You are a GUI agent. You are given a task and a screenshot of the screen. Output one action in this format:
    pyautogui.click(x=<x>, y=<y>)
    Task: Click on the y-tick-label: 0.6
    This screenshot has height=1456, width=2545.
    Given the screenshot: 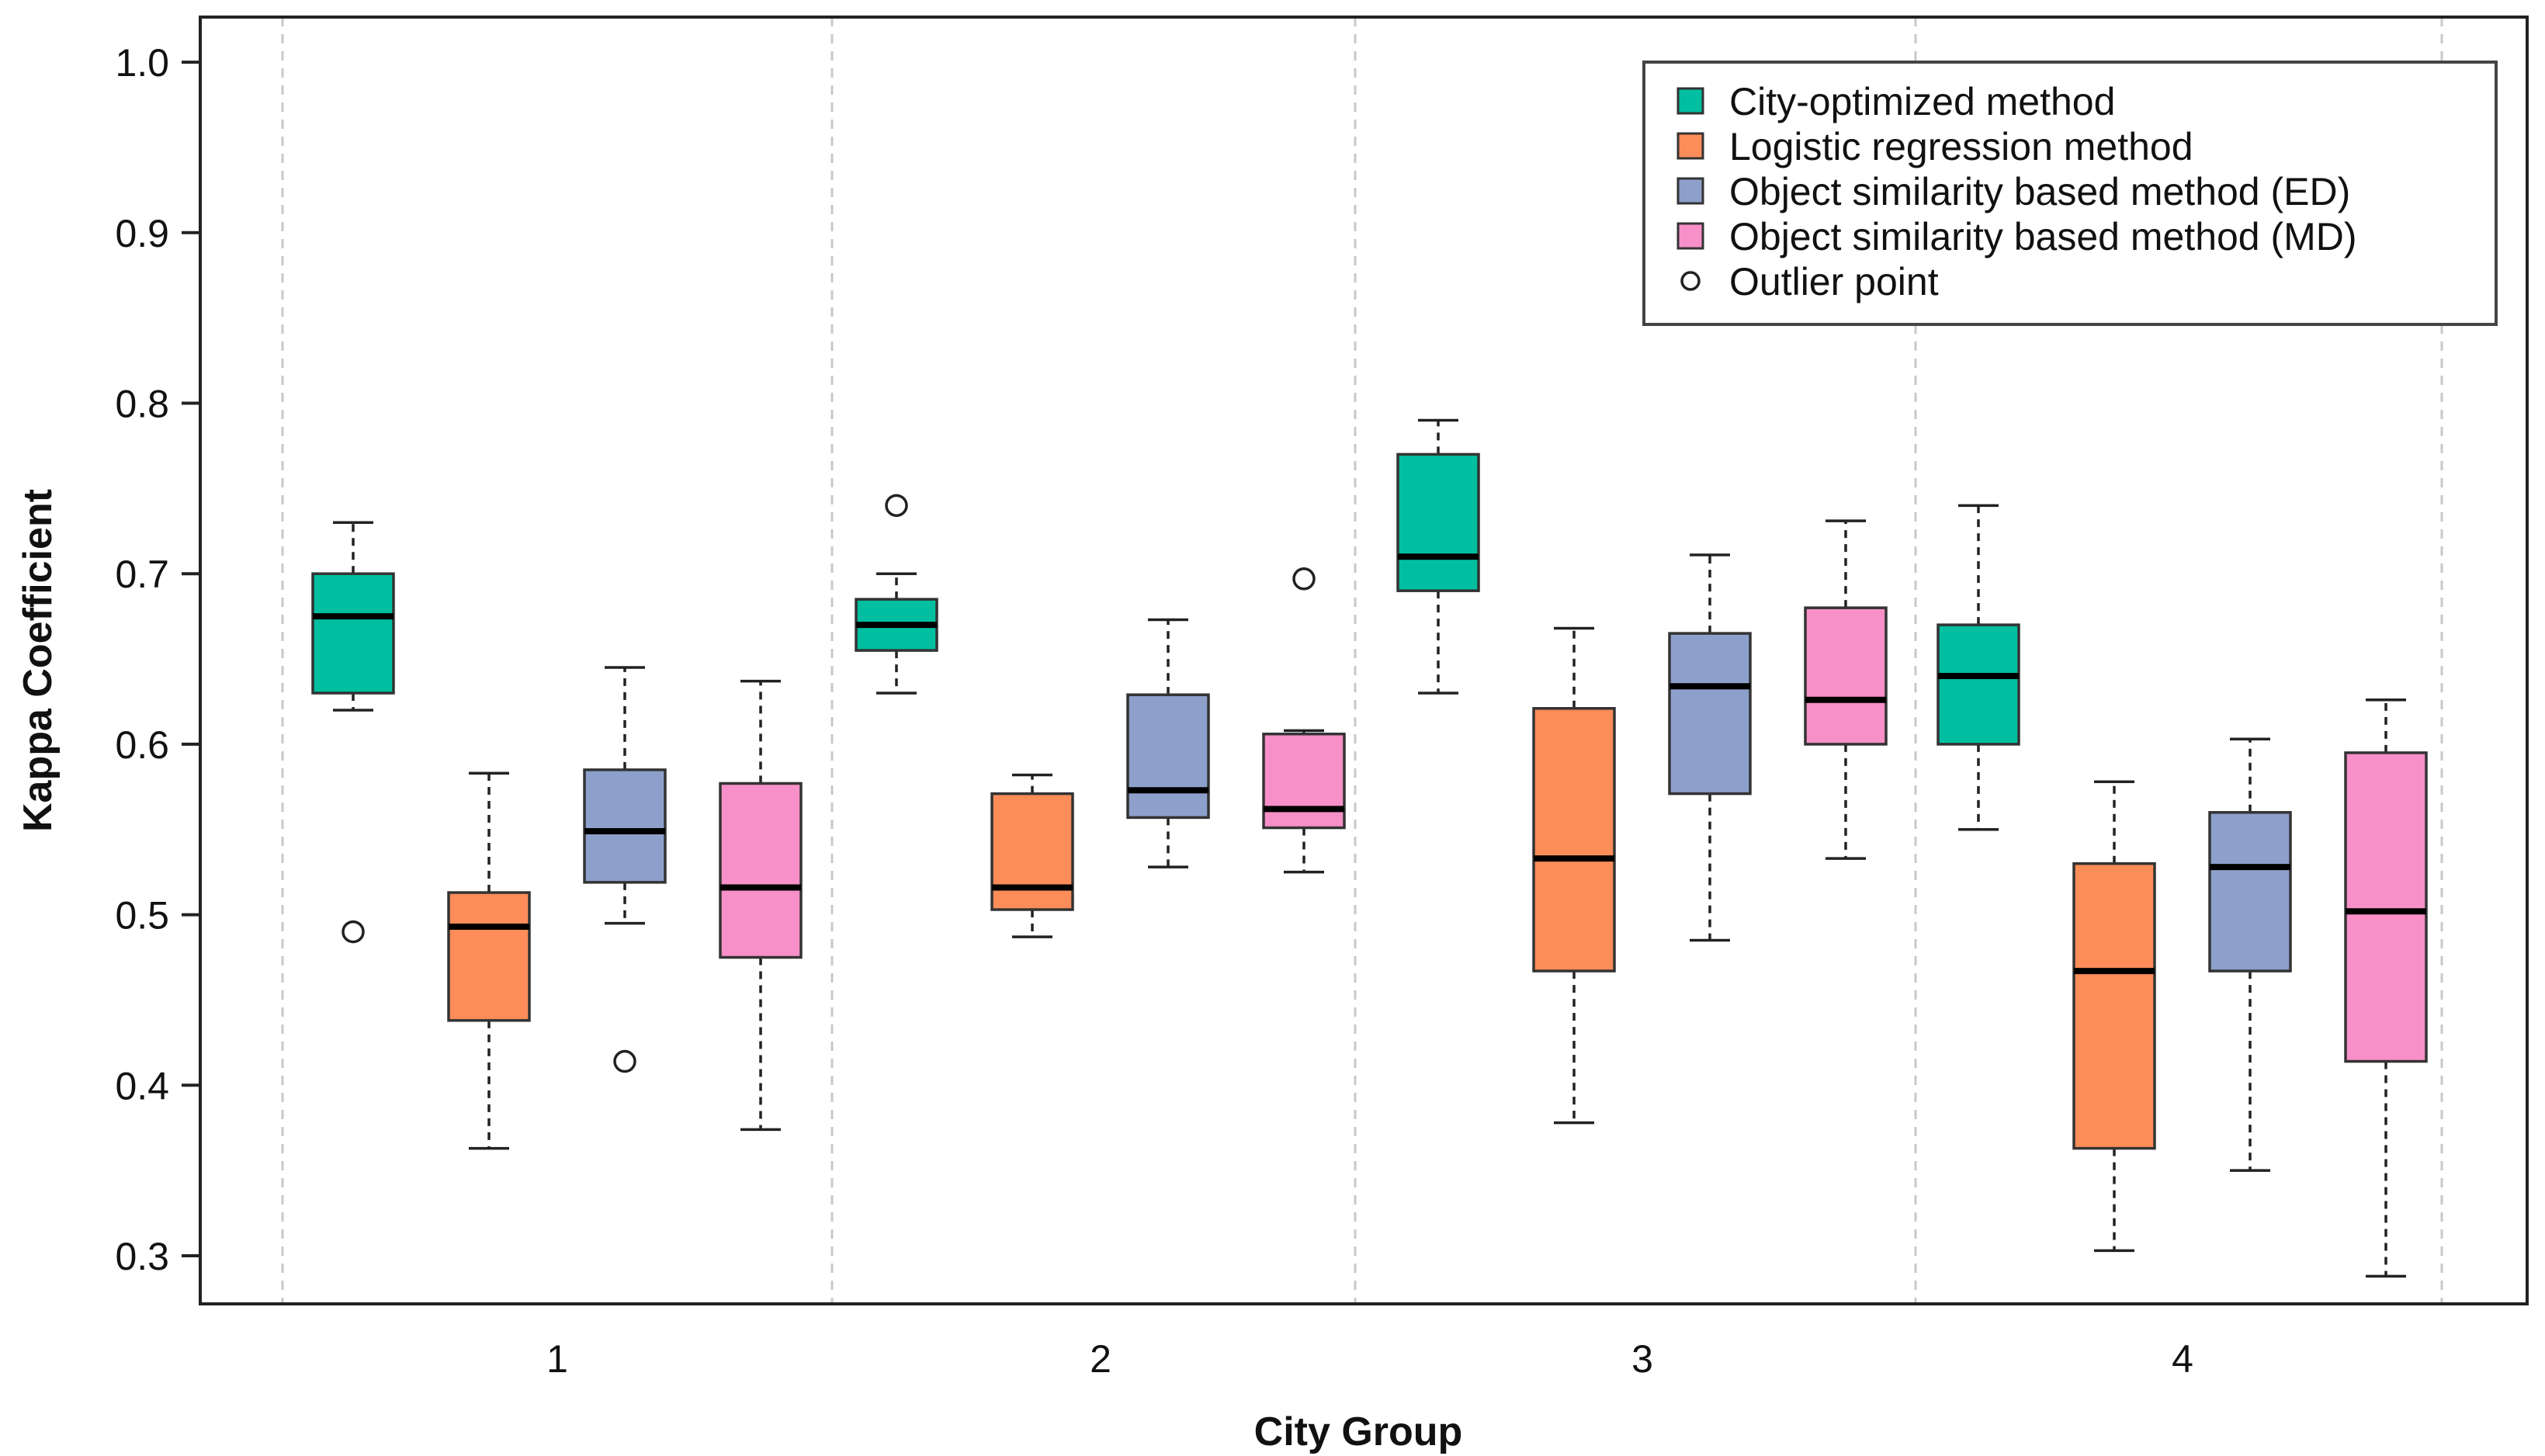 What is the action you would take?
    pyautogui.click(x=142, y=745)
    